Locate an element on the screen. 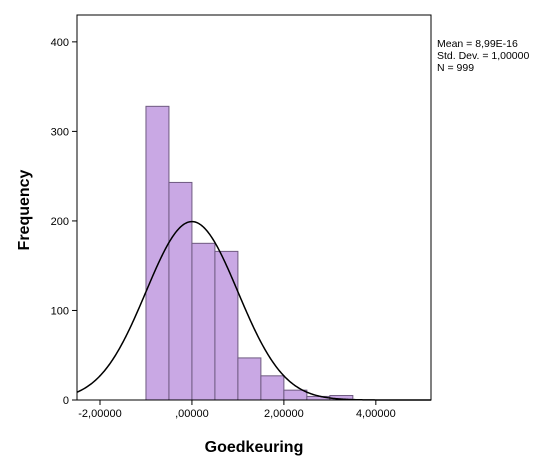 This screenshot has width=555, height=459. stats-n: N = 999 is located at coordinates (455, 68).